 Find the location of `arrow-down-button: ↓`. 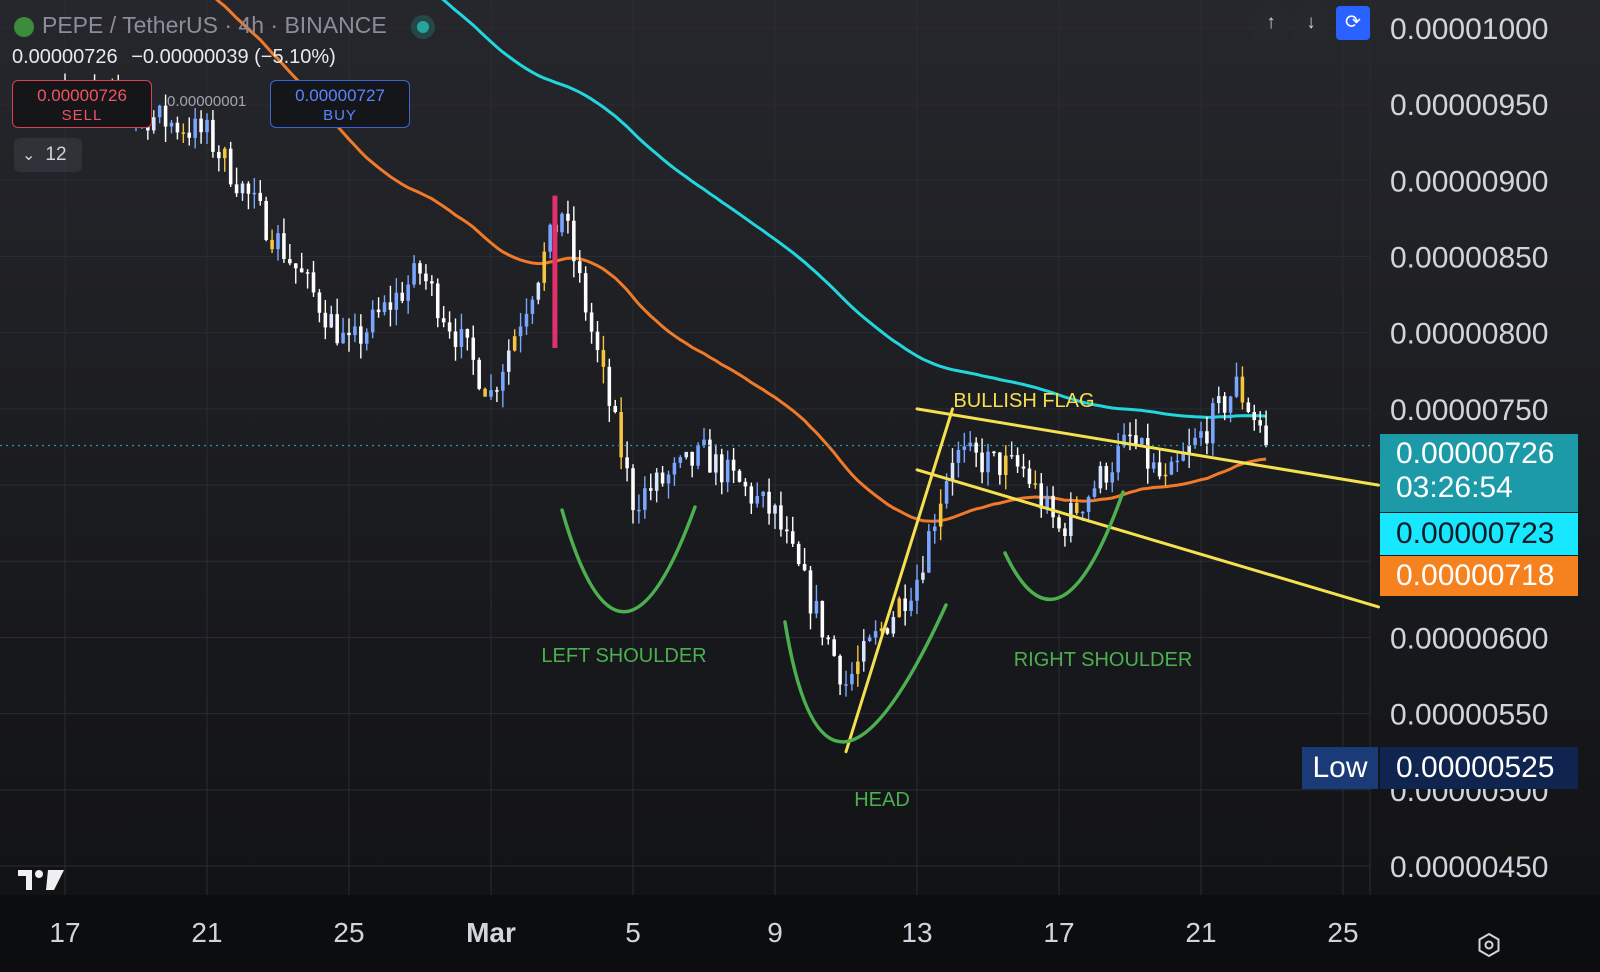

arrow-down-button: ↓ is located at coordinates (1311, 23).